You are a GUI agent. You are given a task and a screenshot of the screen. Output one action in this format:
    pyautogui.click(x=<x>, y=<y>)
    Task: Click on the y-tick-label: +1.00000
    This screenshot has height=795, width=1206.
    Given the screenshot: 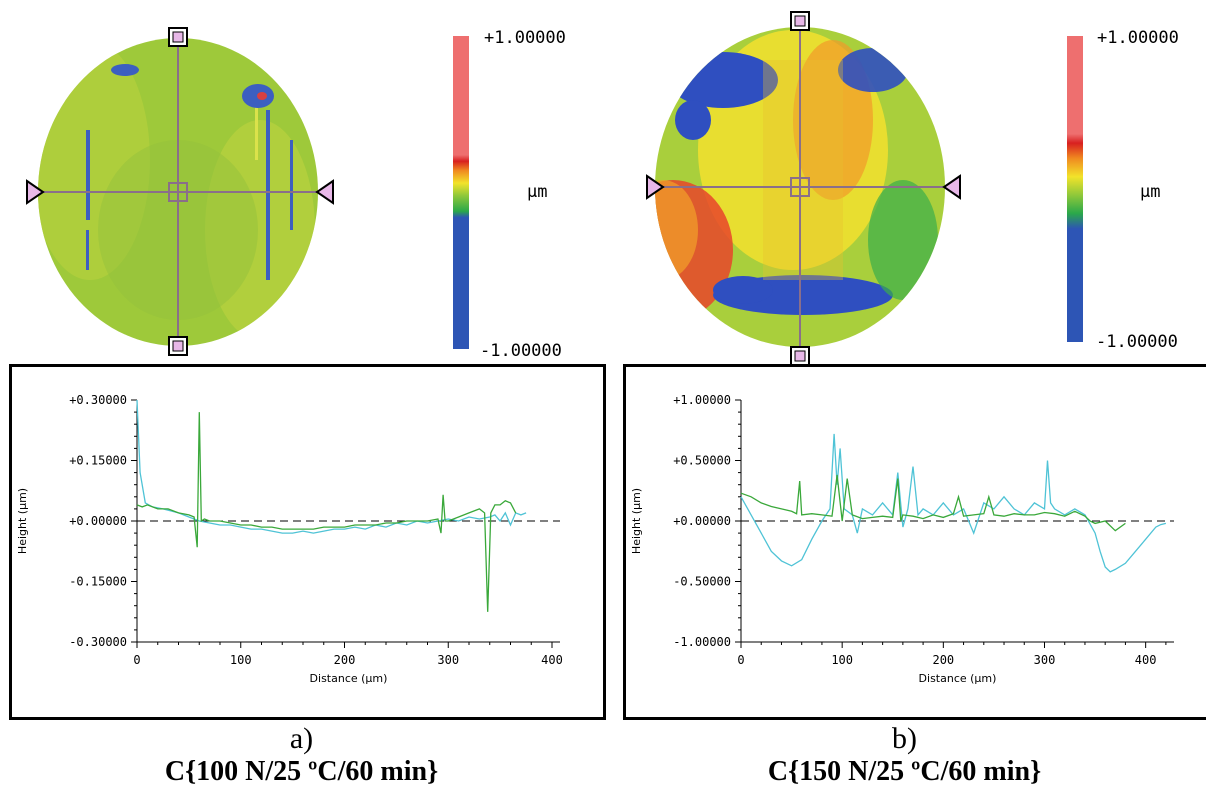 What is the action you would take?
    pyautogui.click(x=702, y=400)
    